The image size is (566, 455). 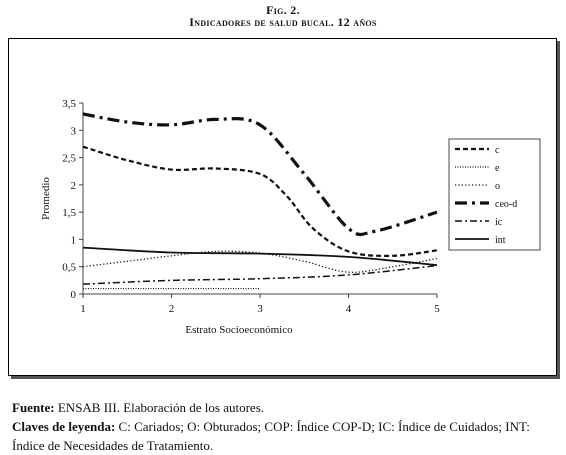 What do you see at coordinates (74, 186) in the screenshot?
I see `y-tick-label: 2` at bounding box center [74, 186].